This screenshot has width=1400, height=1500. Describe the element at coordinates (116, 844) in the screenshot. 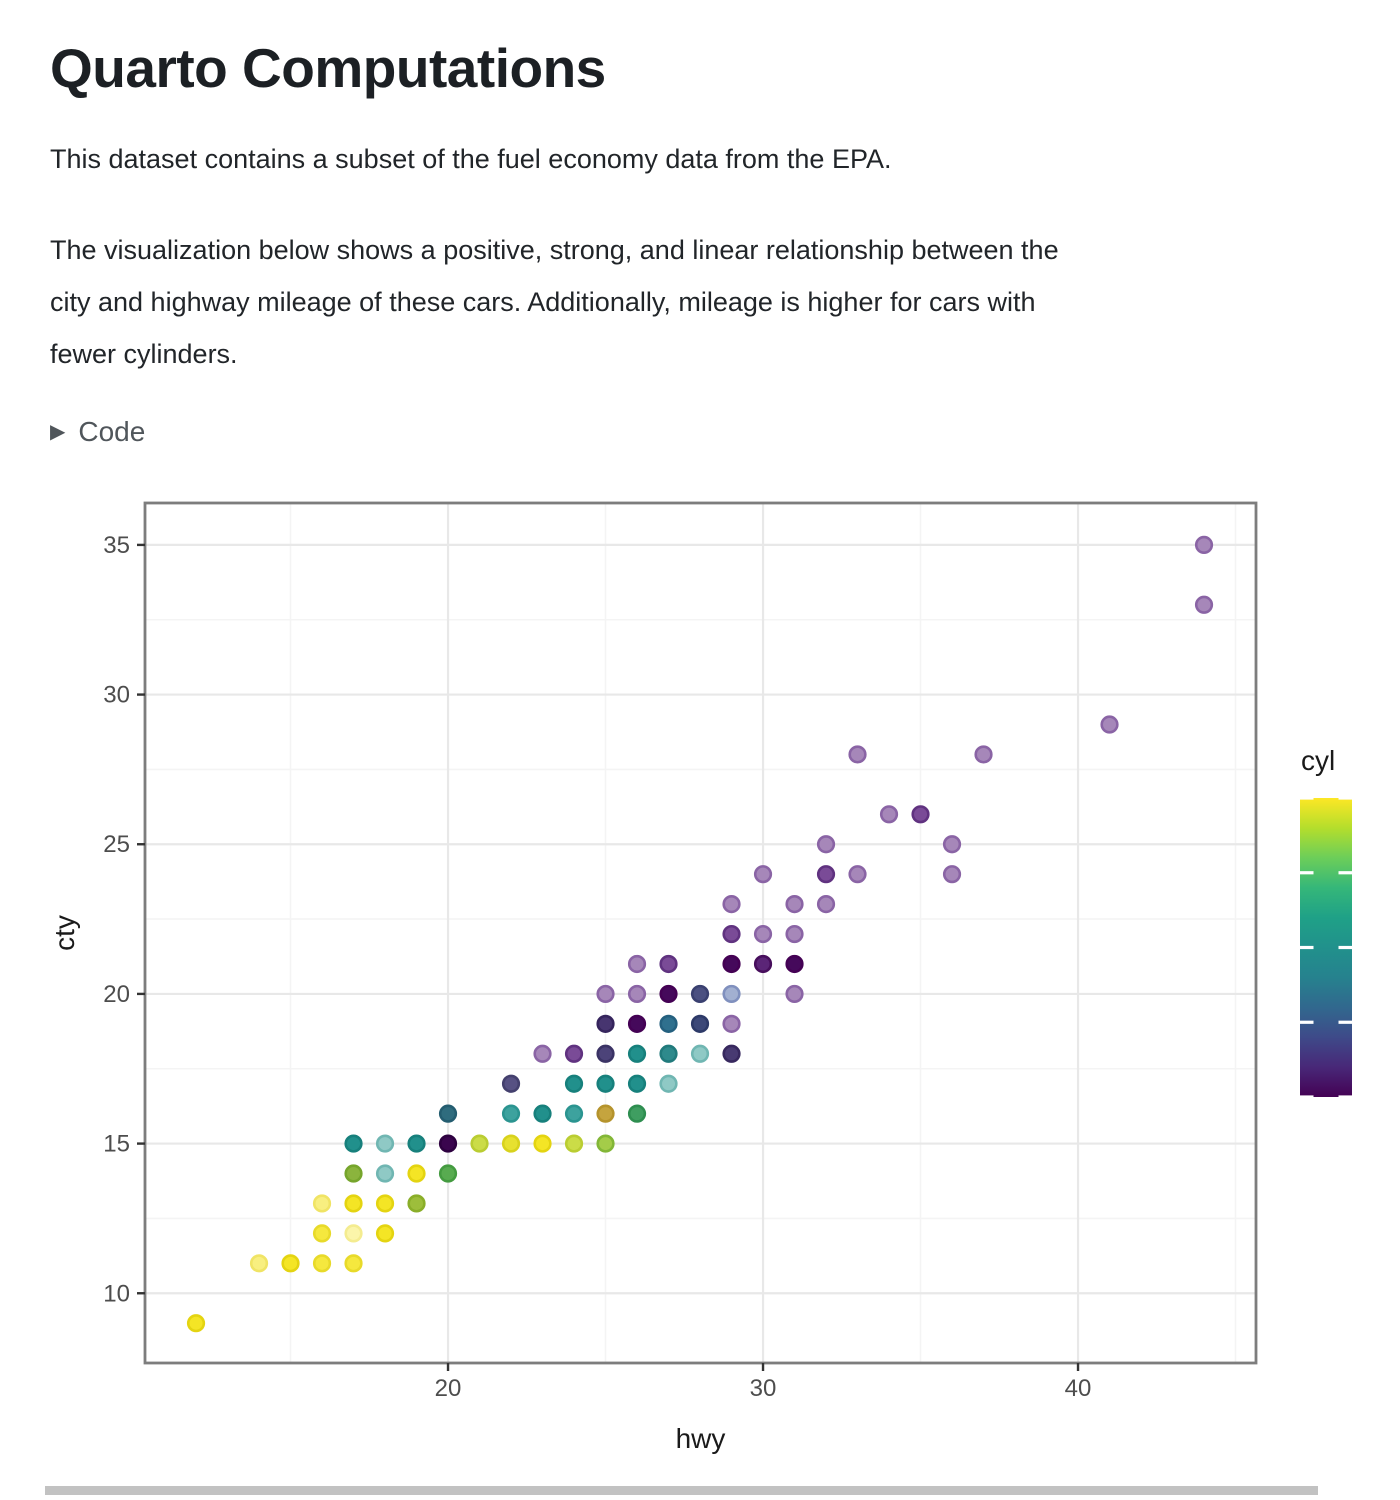

I see `y-tick-label: 25` at that location.